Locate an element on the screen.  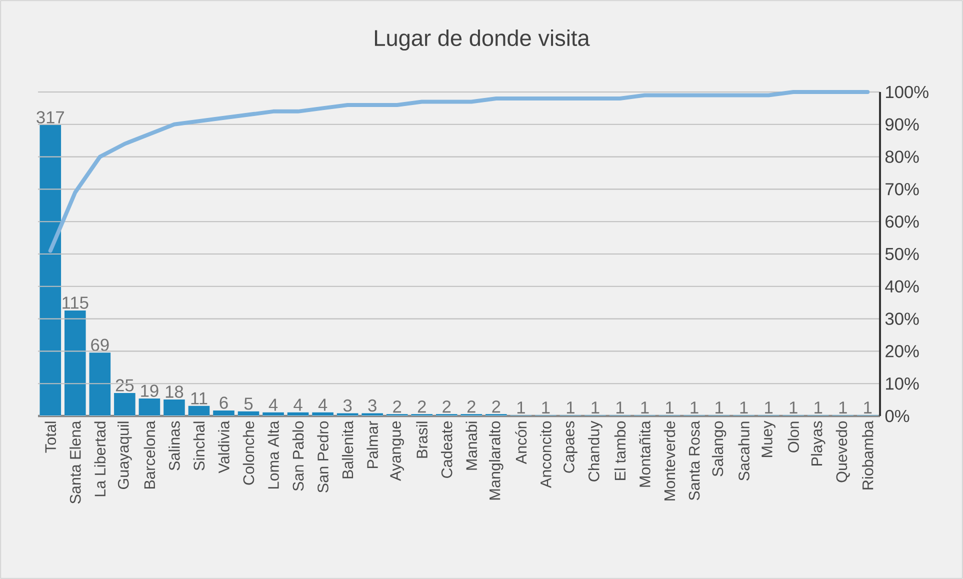
y2-tick-label: 20% is located at coordinates (902, 351).